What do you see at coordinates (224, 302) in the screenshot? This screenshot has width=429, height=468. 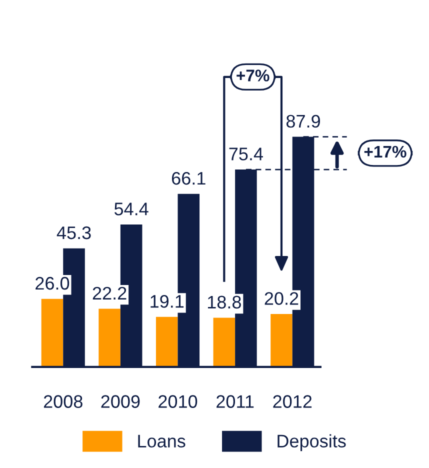 I see `data-label: 18.8` at bounding box center [224, 302].